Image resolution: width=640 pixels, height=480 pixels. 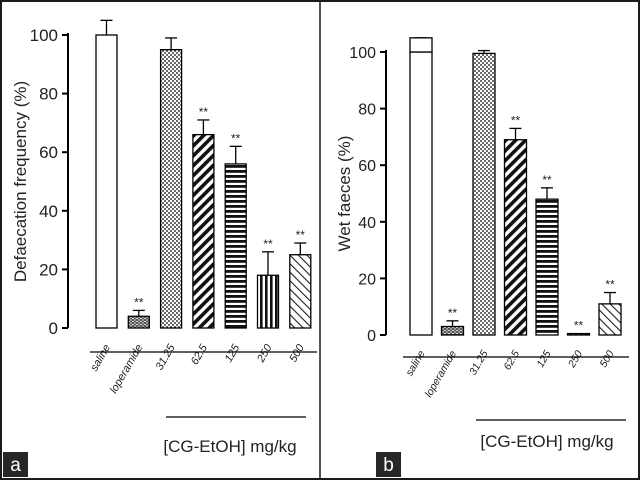 What do you see at coordinates (20, 181) in the screenshot?
I see `y-axis-label: Defaecation frequency (%)` at bounding box center [20, 181].